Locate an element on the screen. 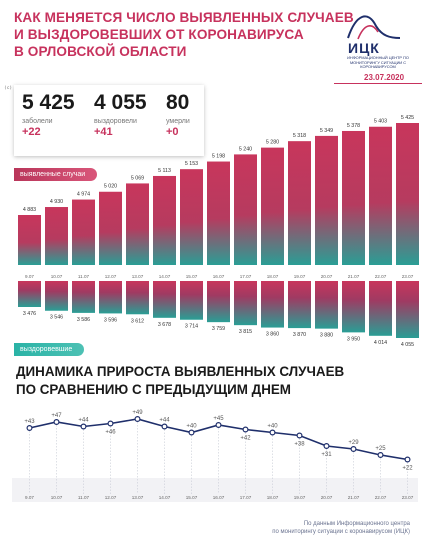  growth-value-label: +25 is located at coordinates (380, 449).